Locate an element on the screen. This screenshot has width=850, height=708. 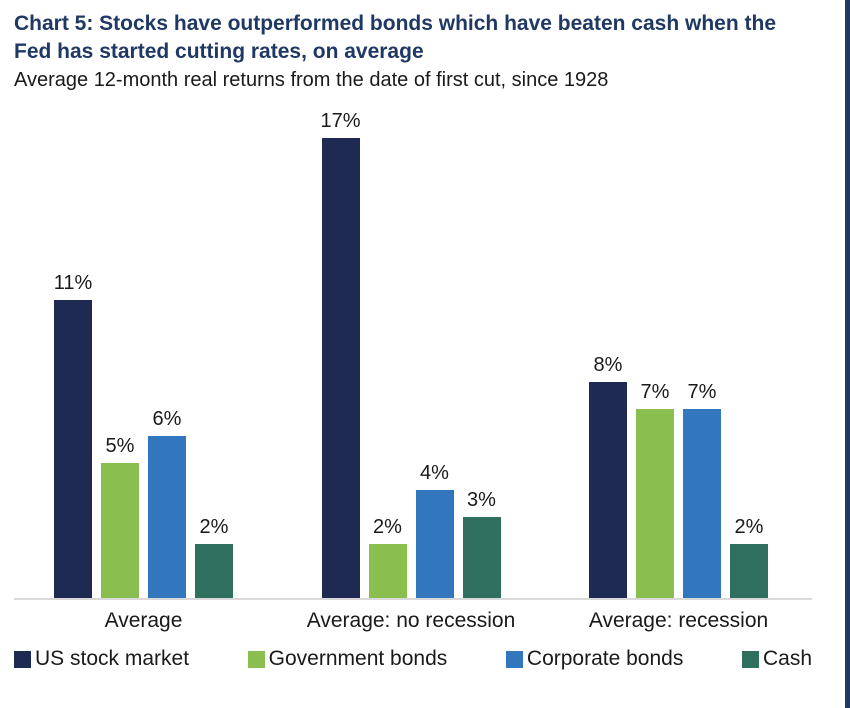
legend-item: Corporate bonds is located at coordinates (594, 659).